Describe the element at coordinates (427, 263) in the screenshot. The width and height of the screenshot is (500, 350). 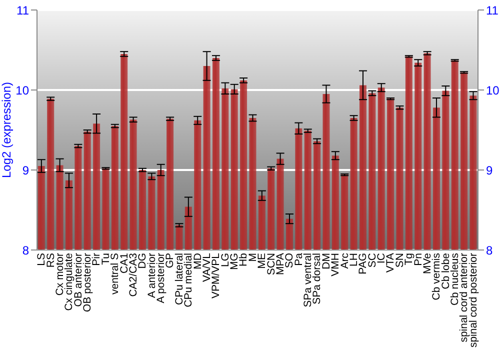
I see `x-tick-label: MVe` at that location.